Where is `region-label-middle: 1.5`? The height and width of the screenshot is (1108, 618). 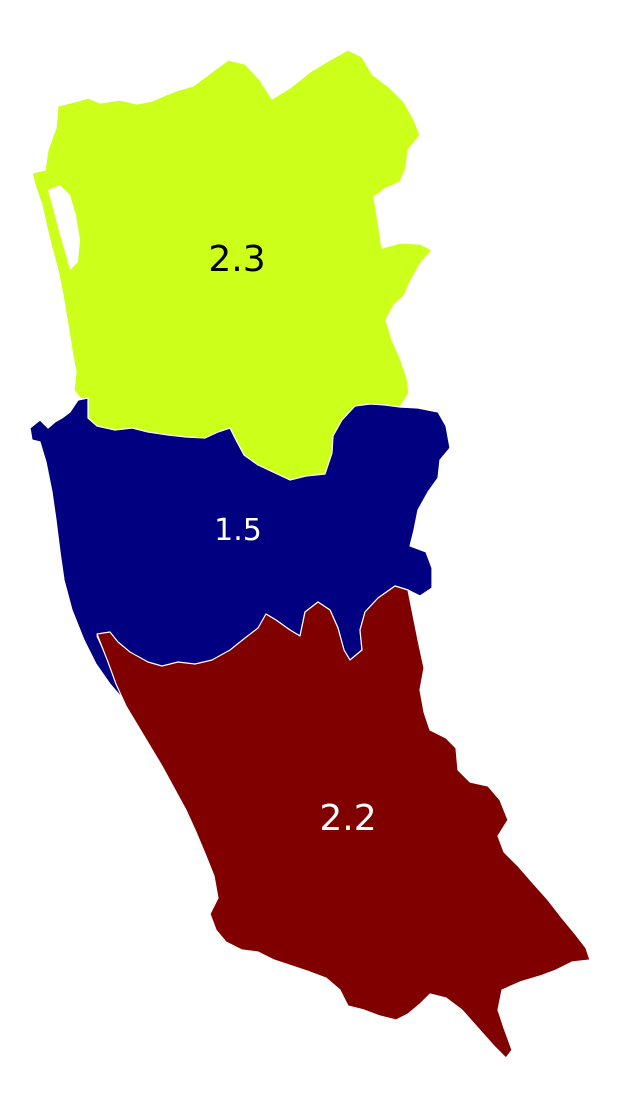
region-label-middle: 1.5 is located at coordinates (238, 530).